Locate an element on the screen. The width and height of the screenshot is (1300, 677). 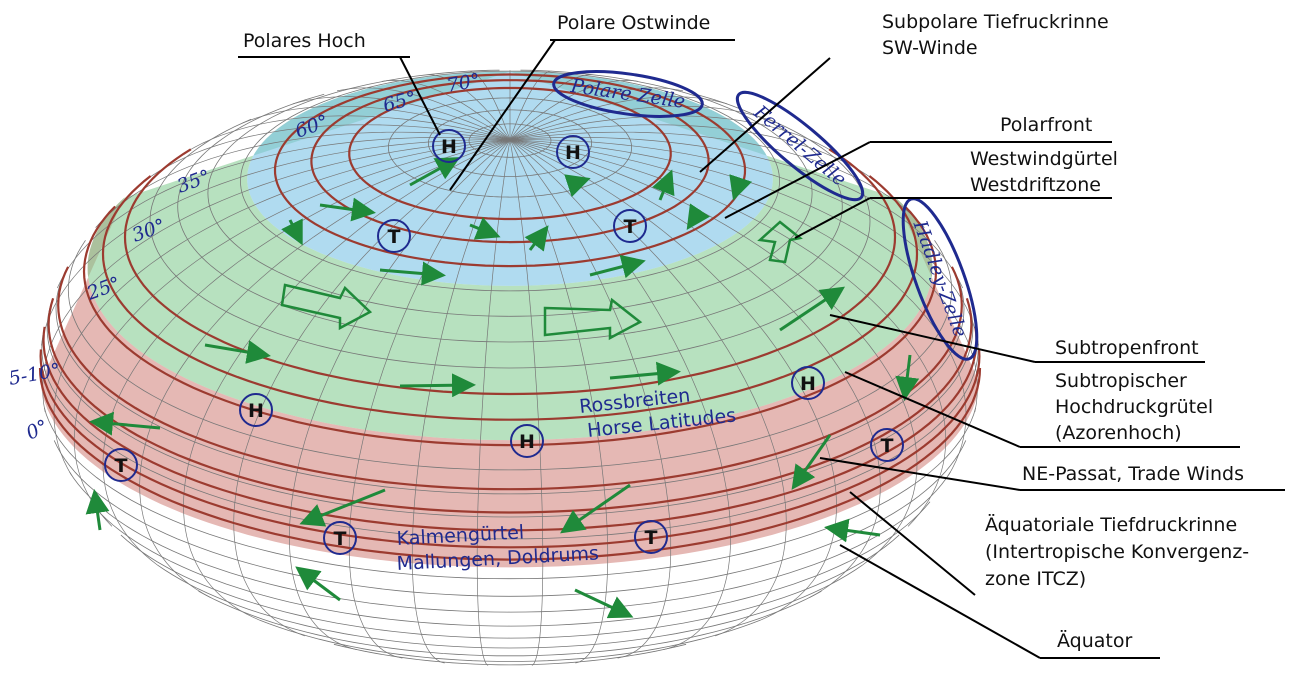
callout-label: NE-Passat, Trade Winds is located at coordinates (1133, 474).